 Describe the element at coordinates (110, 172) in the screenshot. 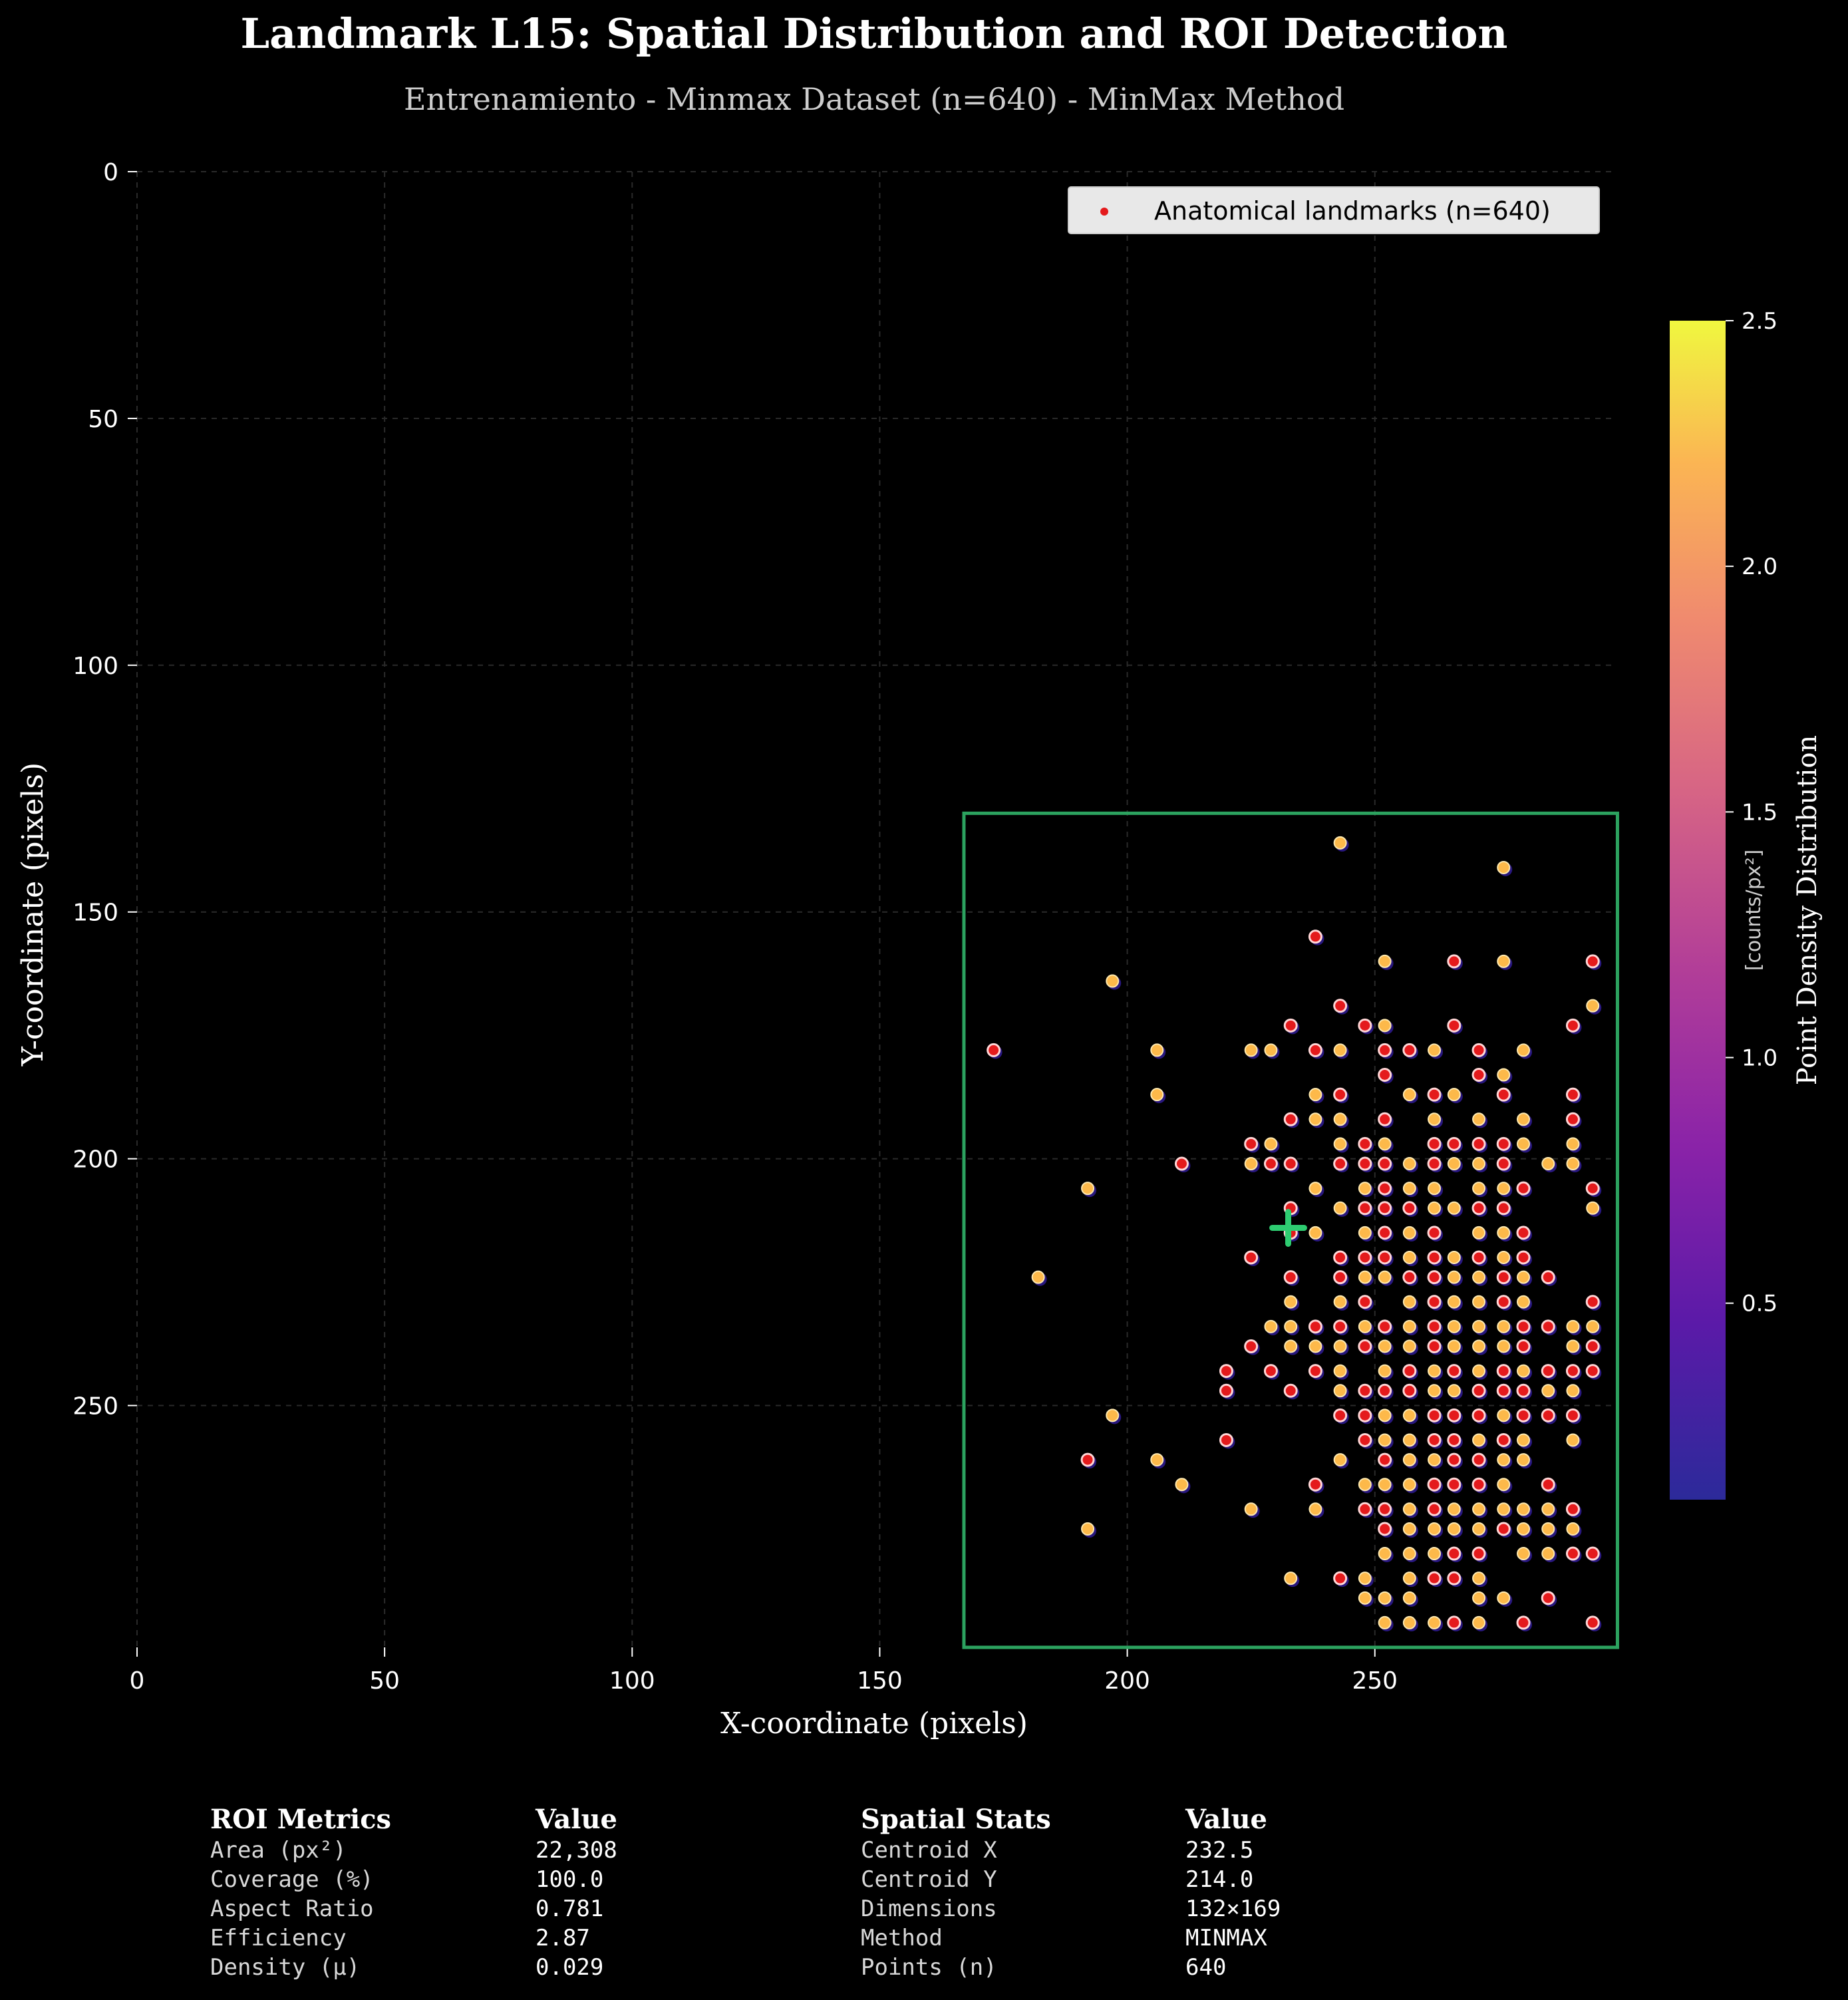

I see `y-tick-label: 0` at that location.